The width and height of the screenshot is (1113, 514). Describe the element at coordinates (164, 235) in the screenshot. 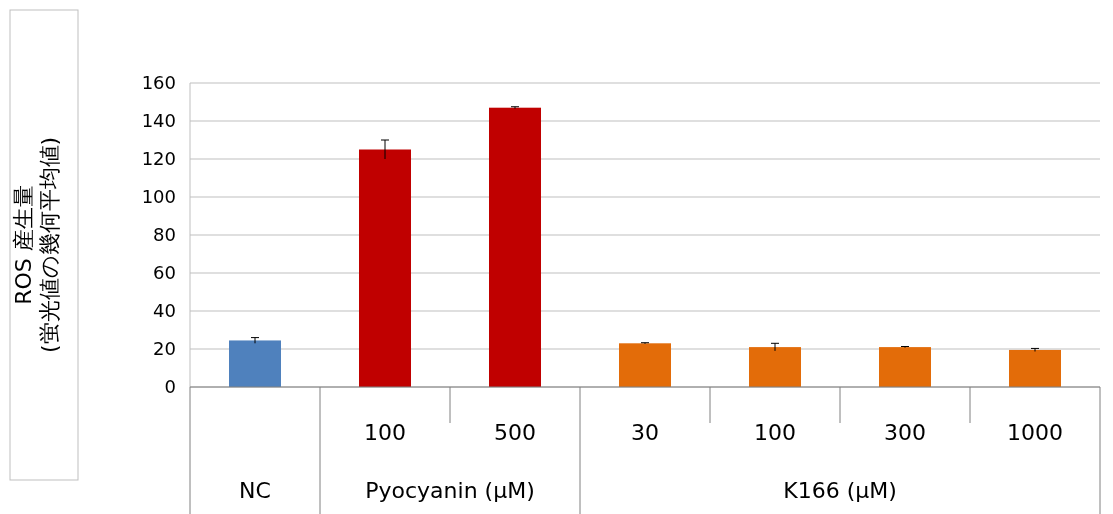

I see `y-tick-label: 80` at that location.